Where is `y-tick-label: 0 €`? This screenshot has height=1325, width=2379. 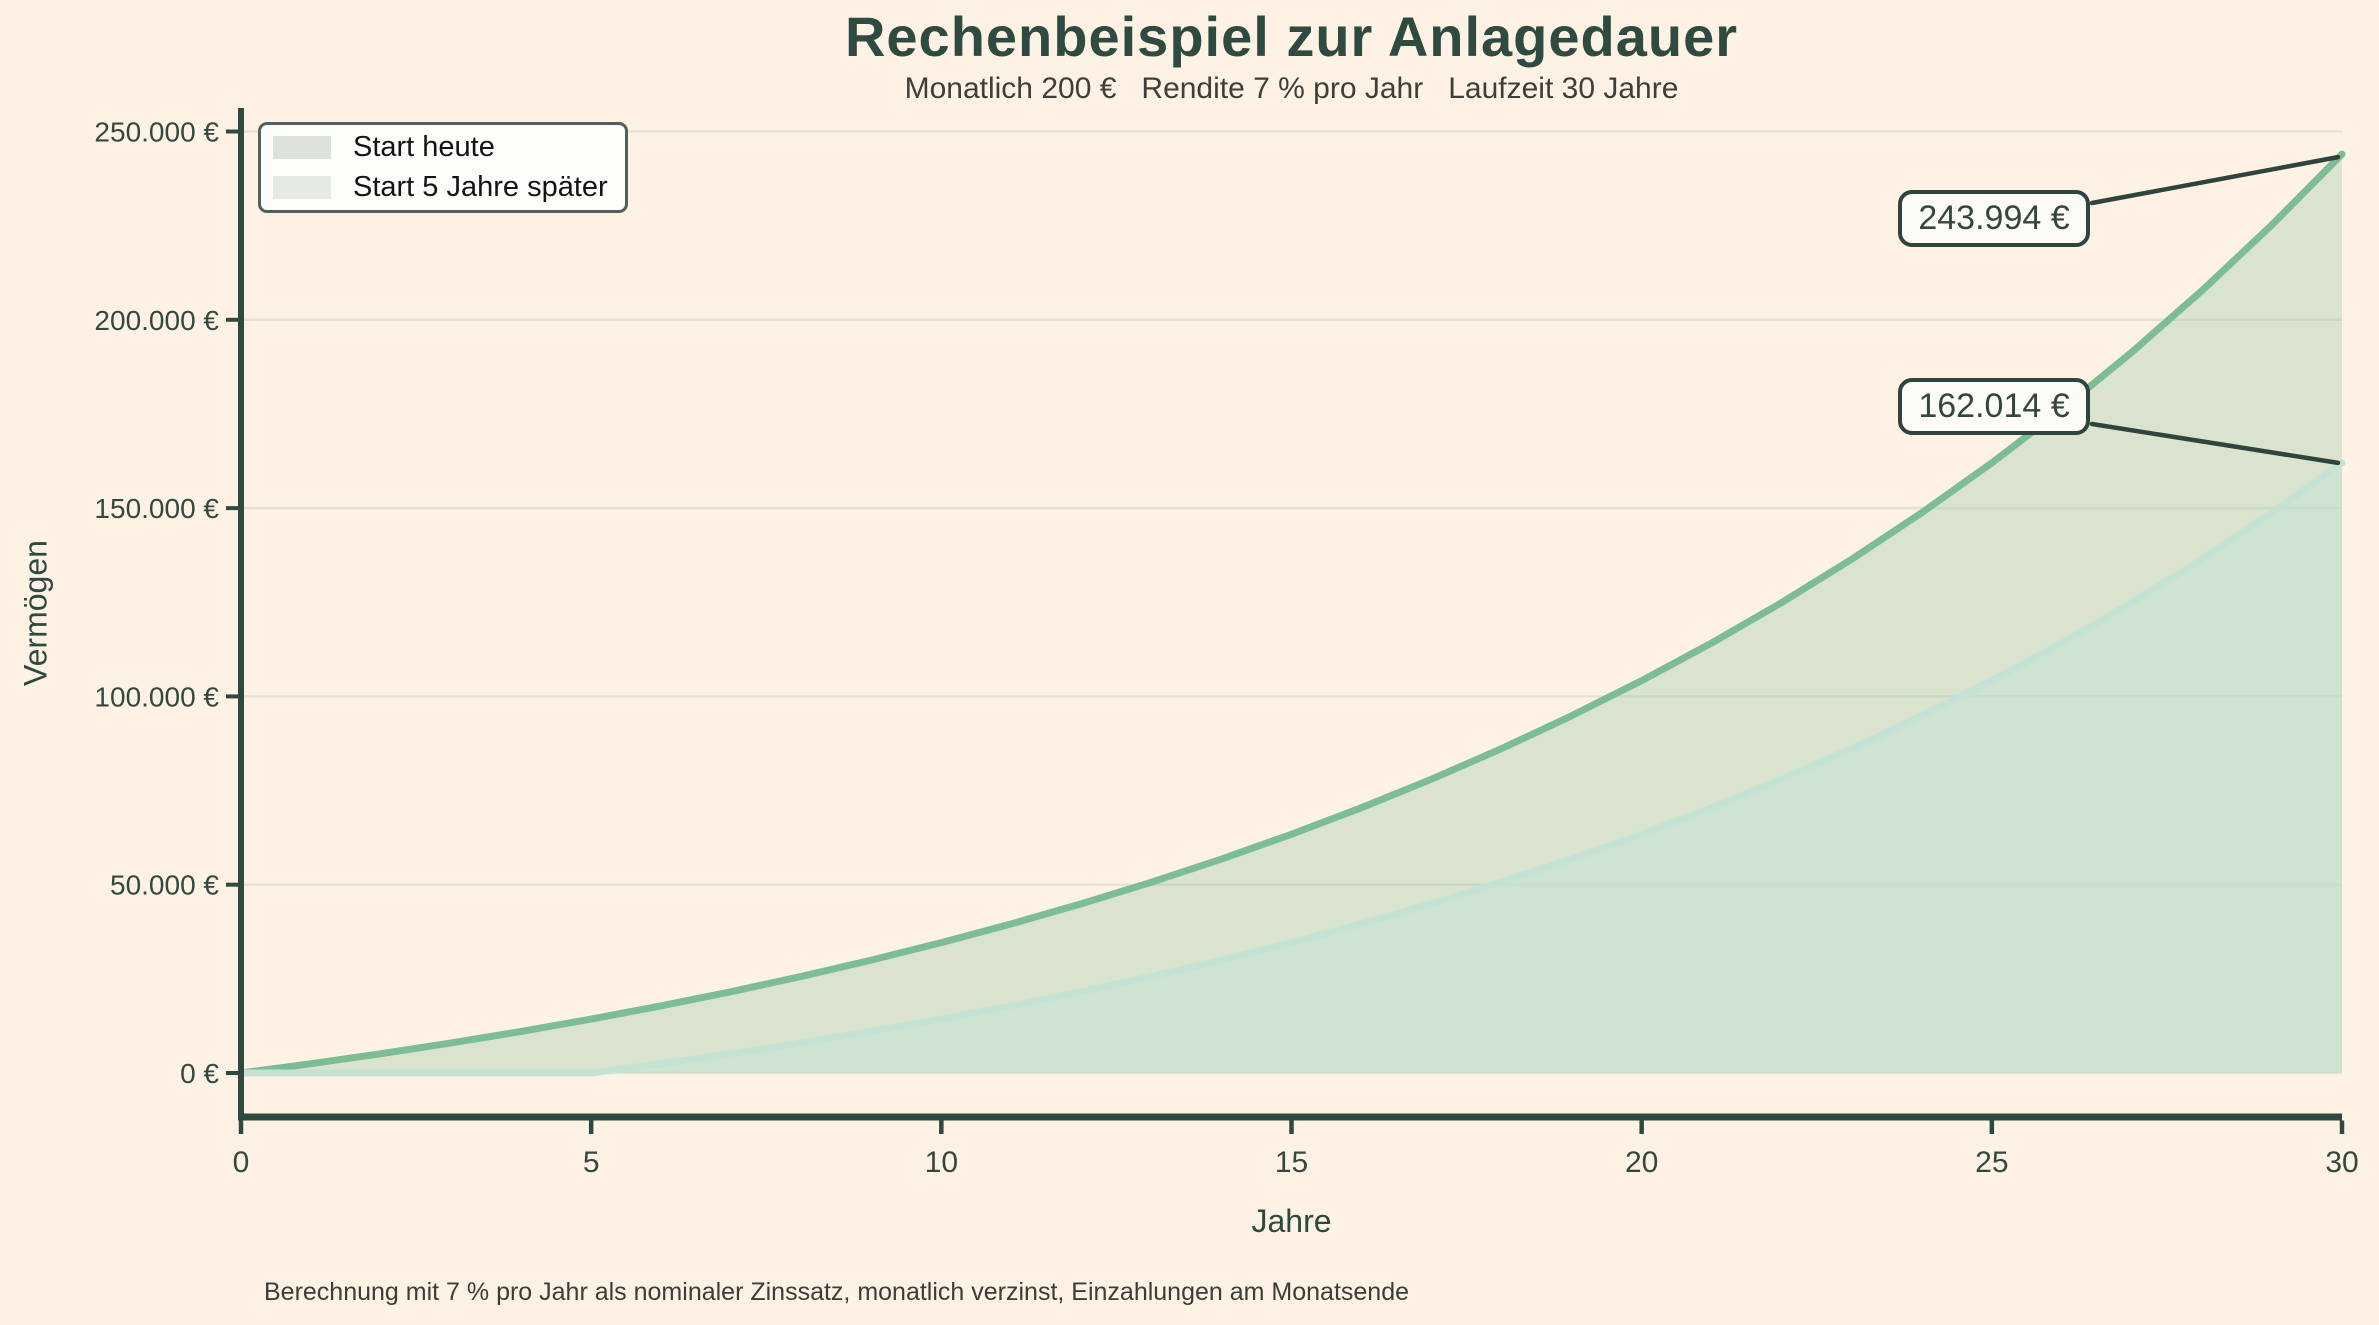
y-tick-label: 0 € is located at coordinates (199, 1073).